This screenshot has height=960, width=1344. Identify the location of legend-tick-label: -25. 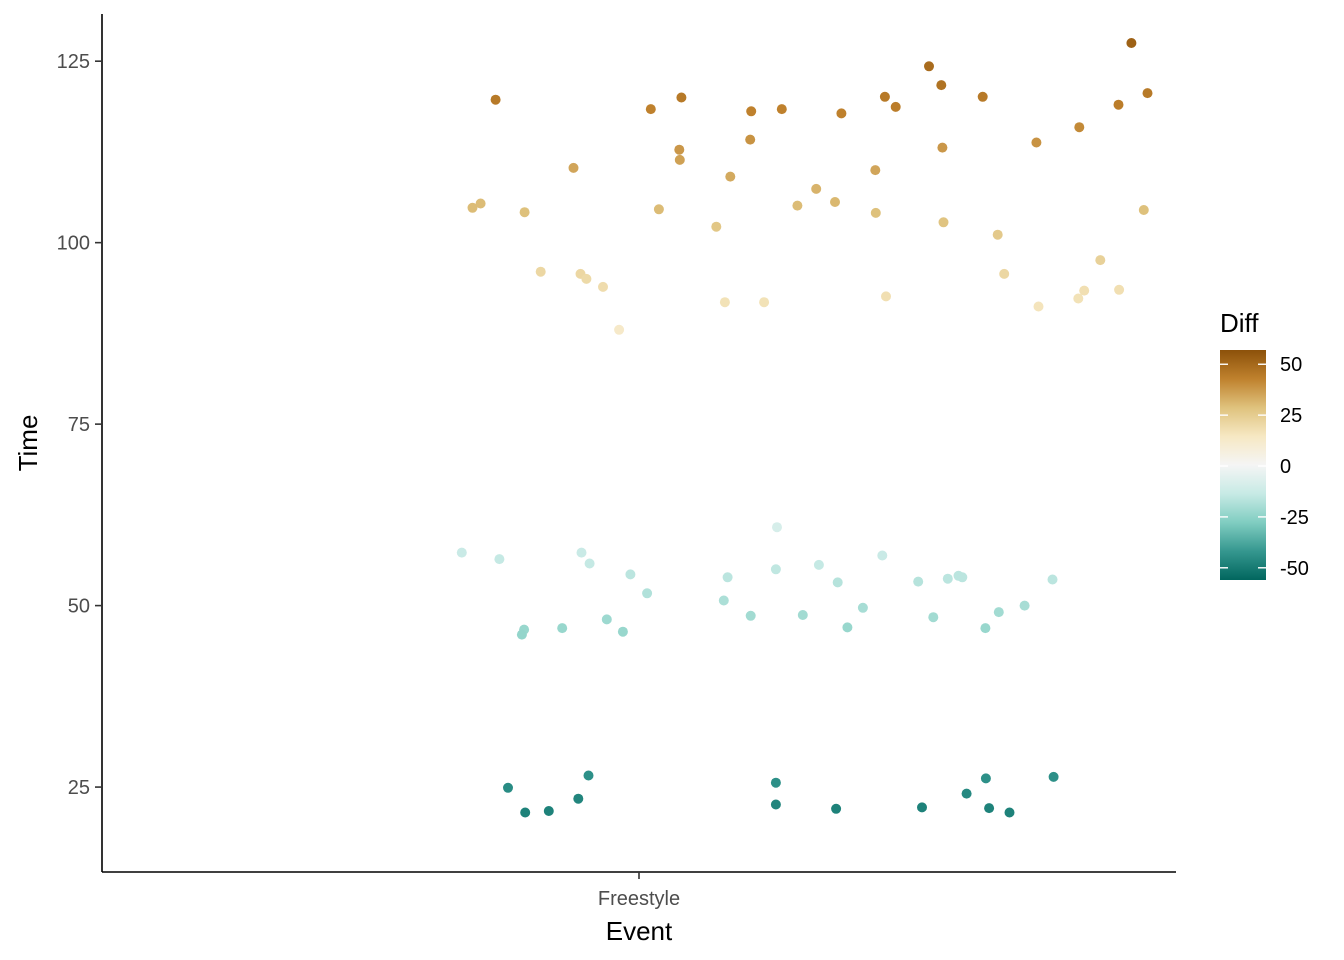
(1294, 518).